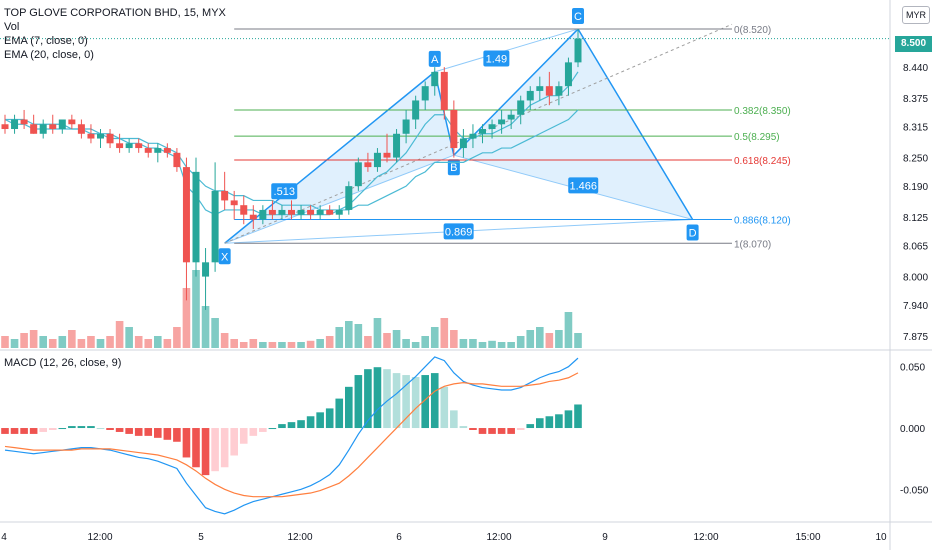  Describe the element at coordinates (578, 17) in the screenshot. I see `point-label-c: C` at that location.